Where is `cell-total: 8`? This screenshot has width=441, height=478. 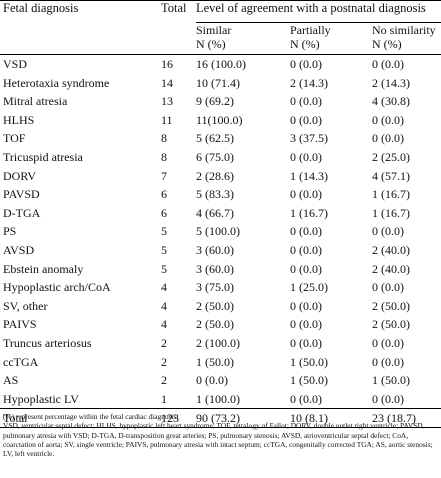
cell-total: 8 is located at coordinates (164, 156).